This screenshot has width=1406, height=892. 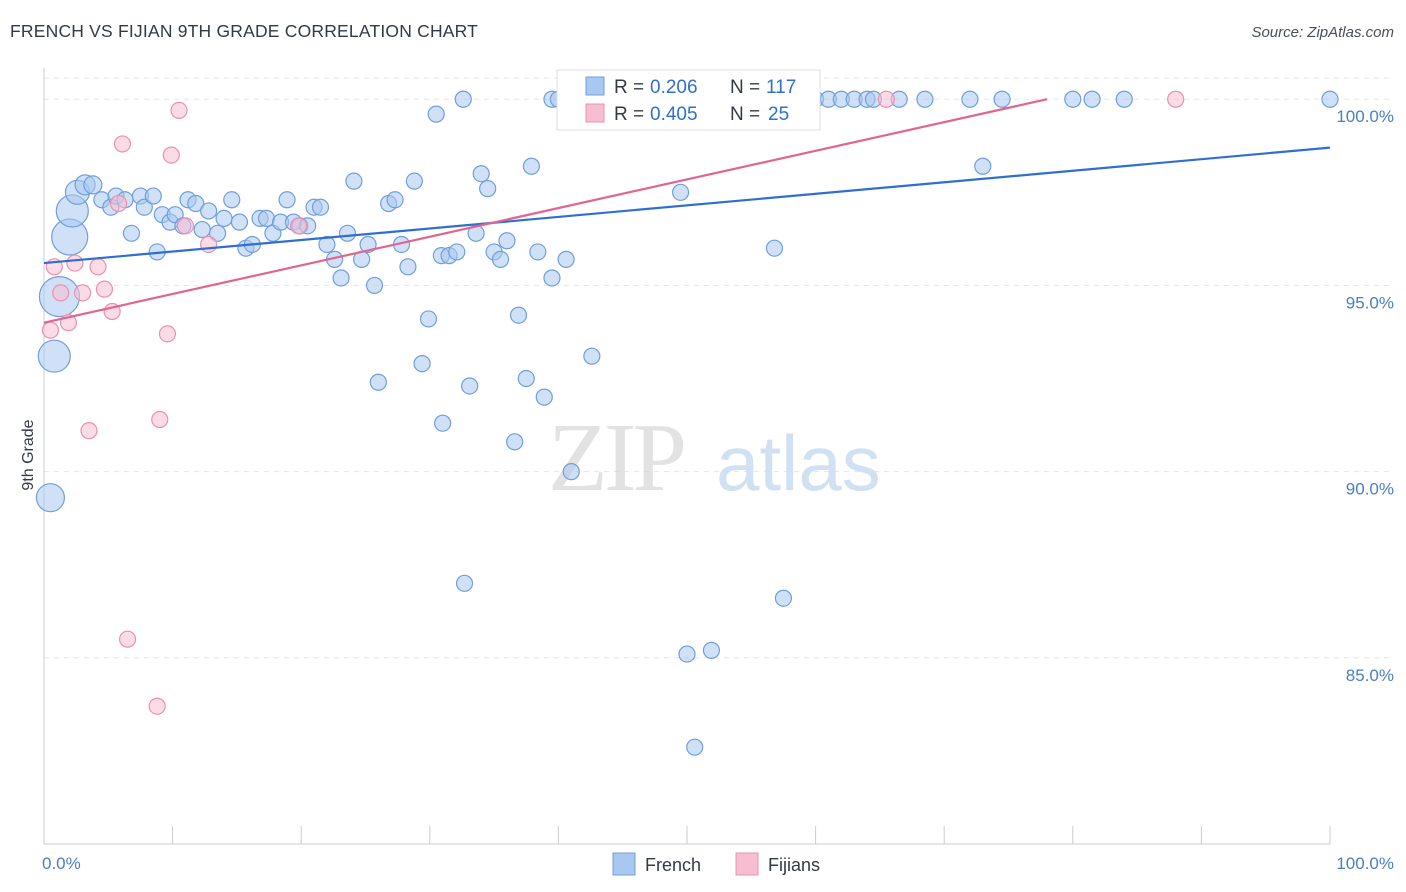 What do you see at coordinates (747, 864) in the screenshot?
I see `bottom-legend-swatch-fijians` at bounding box center [747, 864].